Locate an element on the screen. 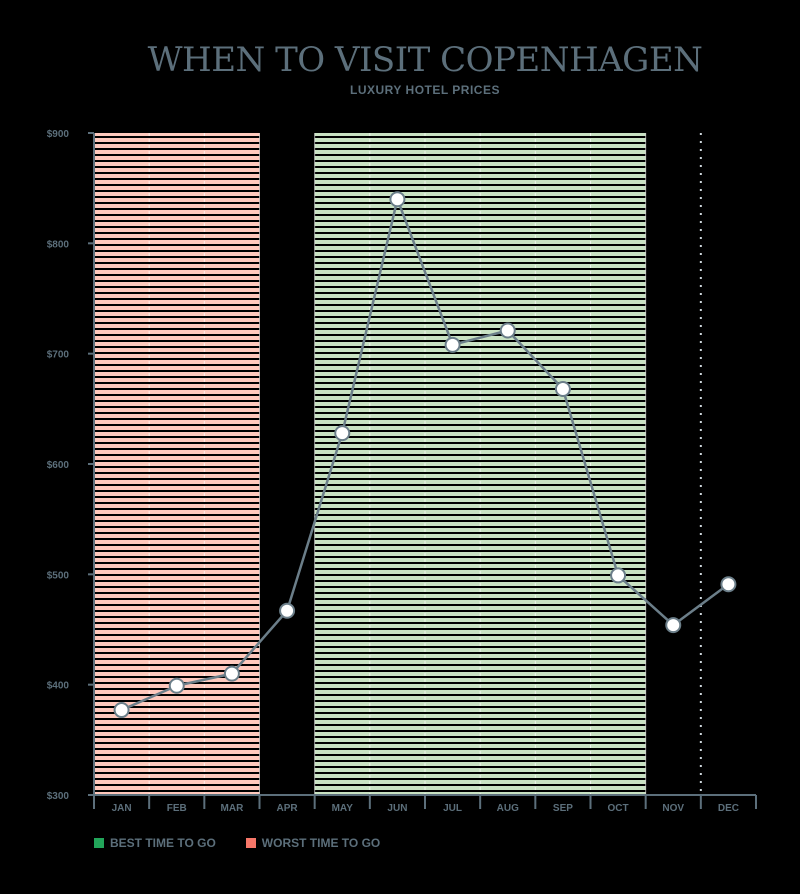 This screenshot has height=894, width=800. data-point-aug is located at coordinates (507, 330).